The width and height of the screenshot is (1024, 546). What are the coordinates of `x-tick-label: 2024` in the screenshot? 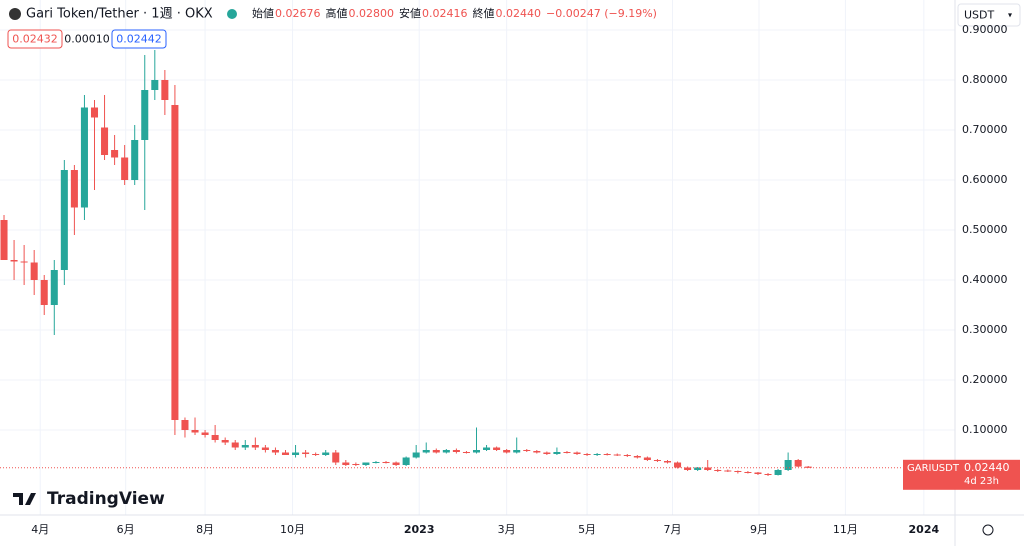 It's located at (924, 529).